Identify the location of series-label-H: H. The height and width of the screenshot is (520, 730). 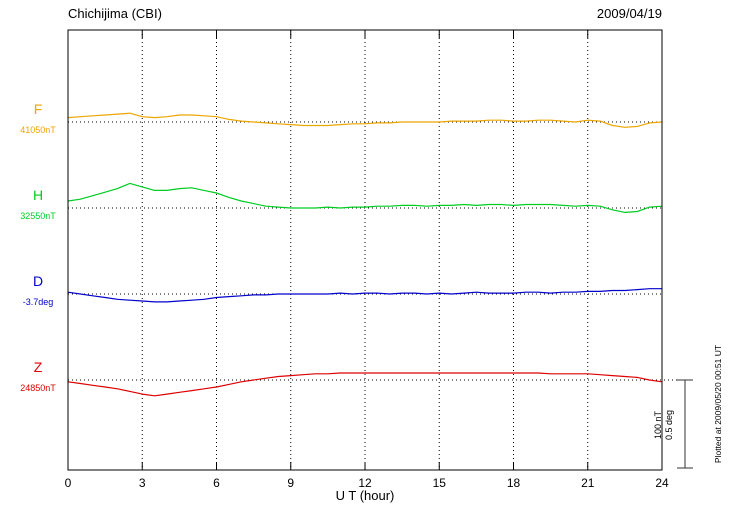
(38, 195).